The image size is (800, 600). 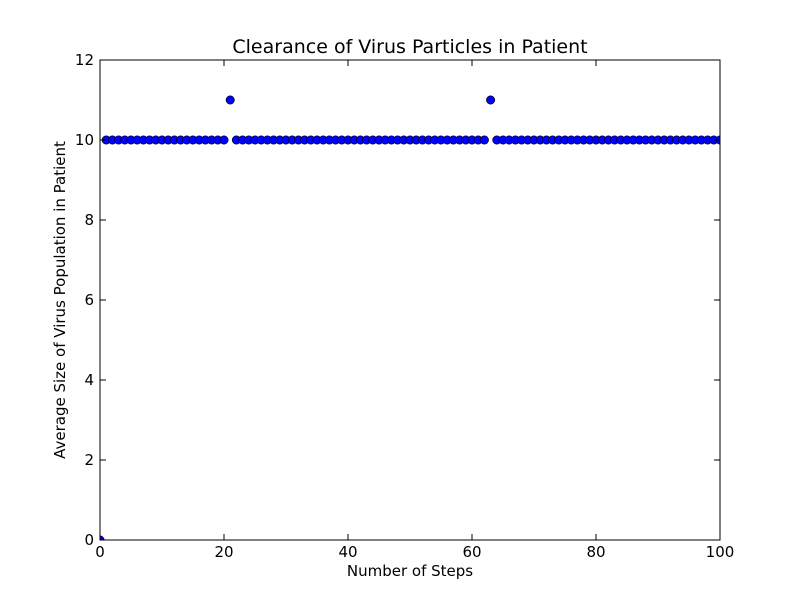 I want to click on x-tick-label: 0, so click(x=100, y=552).